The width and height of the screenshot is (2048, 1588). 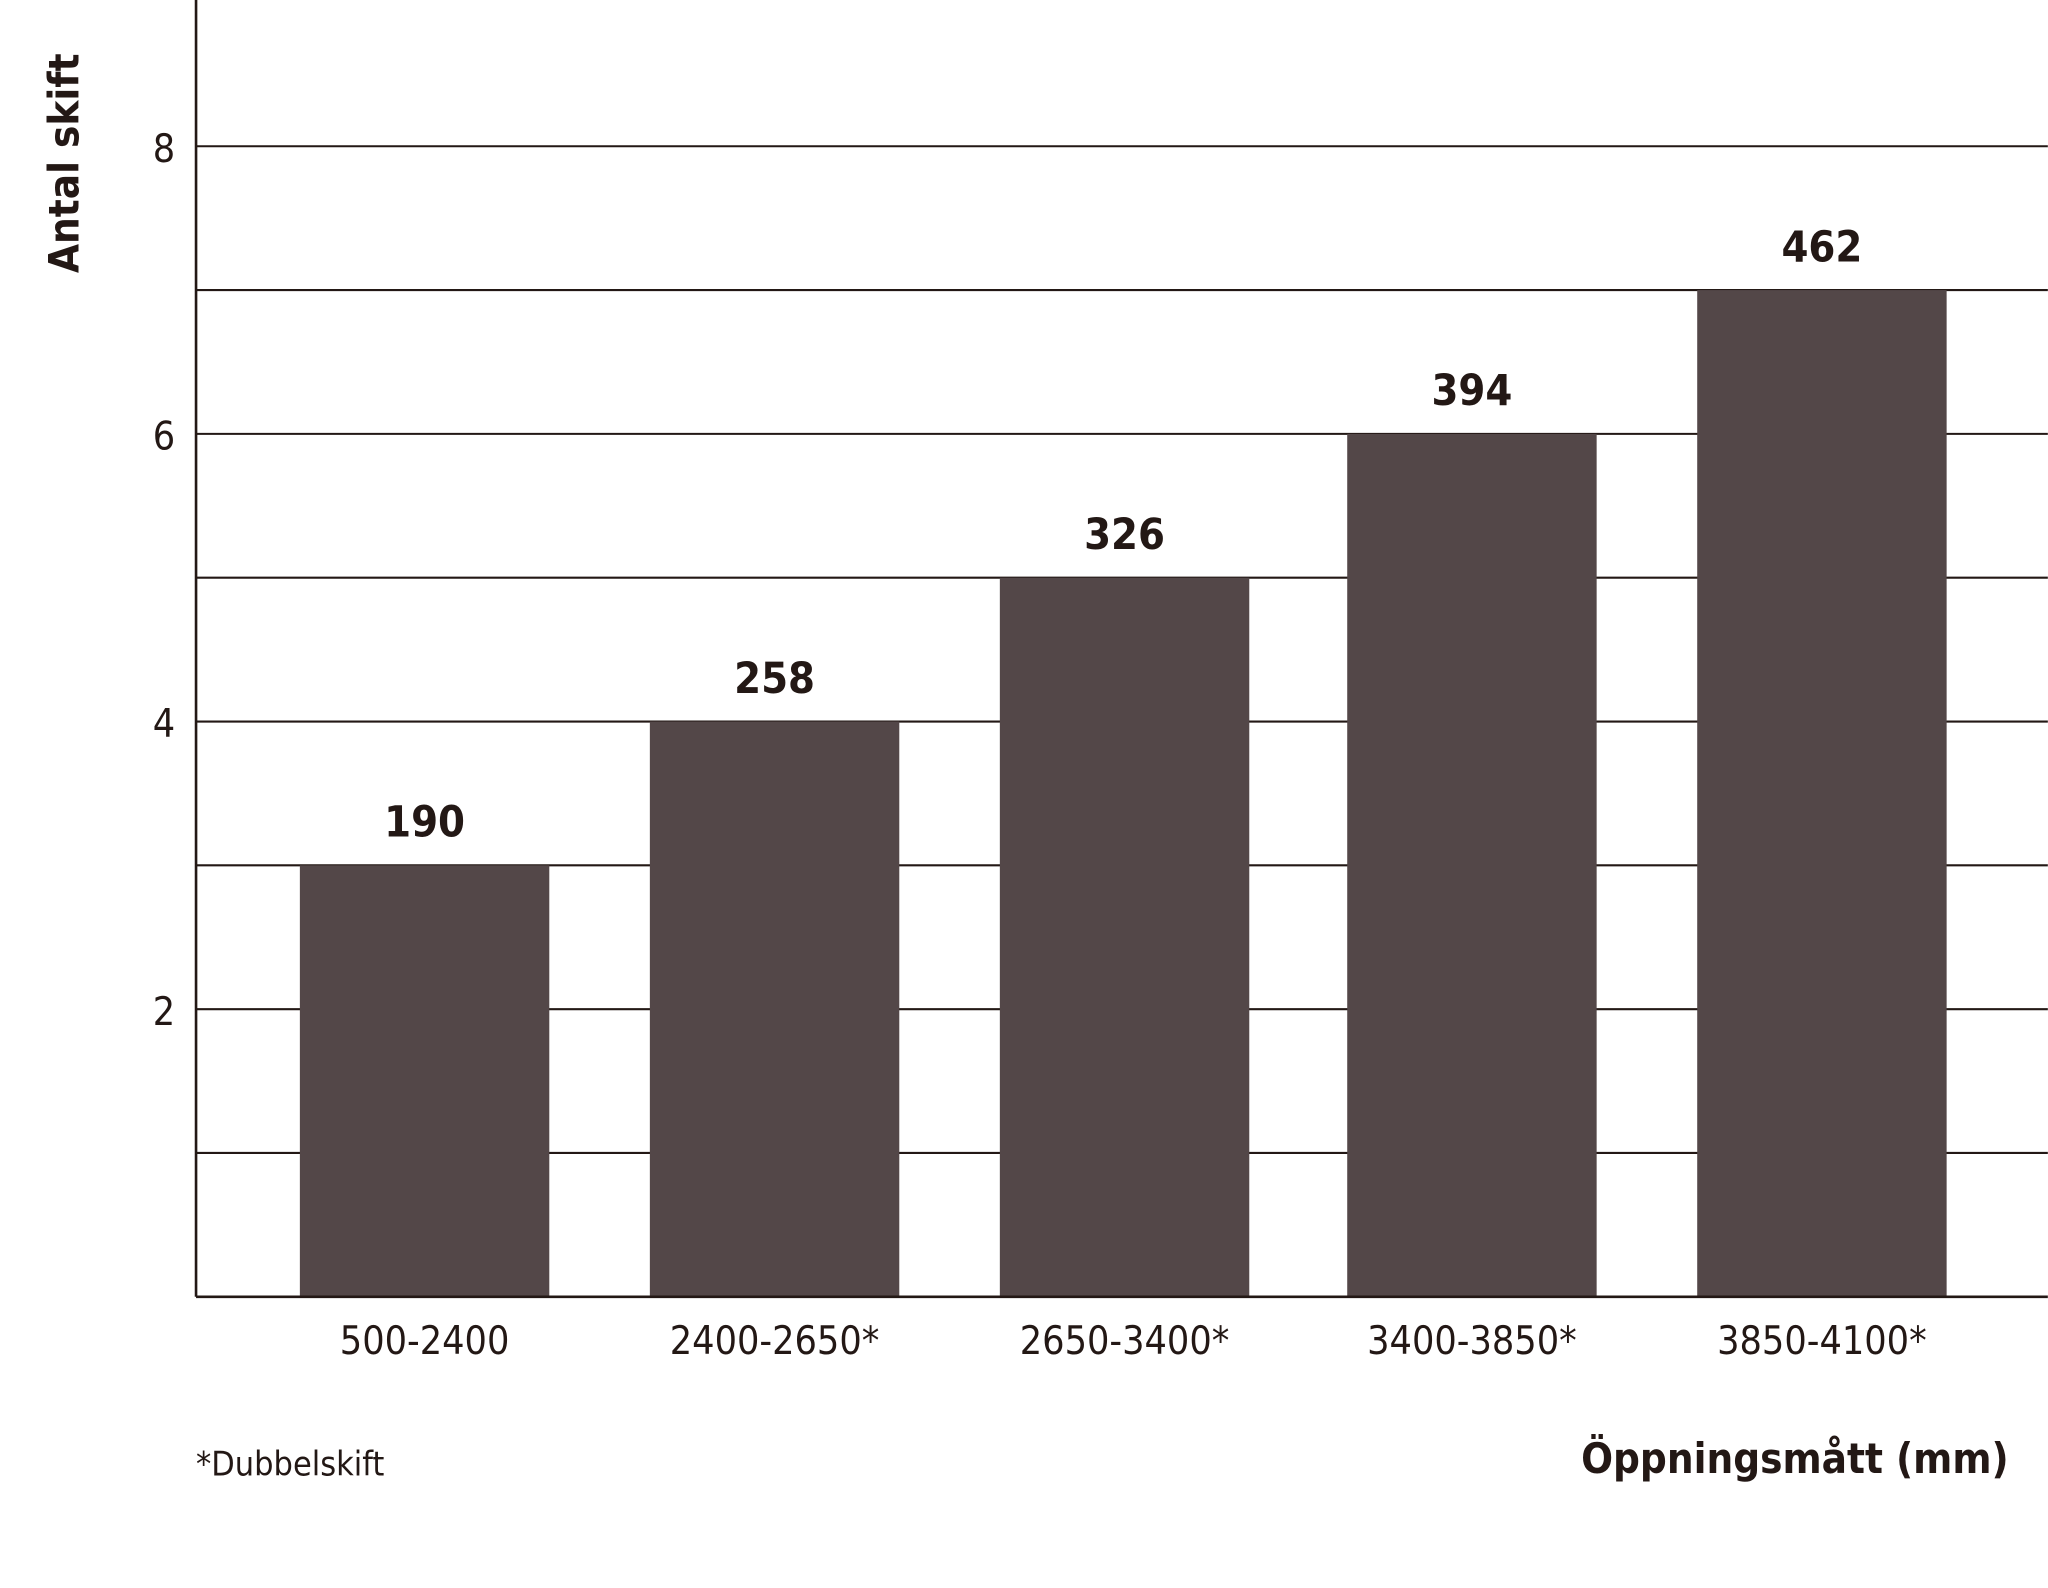 I want to click on y-tick-labels: 2 4 6 8, so click(x=164, y=581).